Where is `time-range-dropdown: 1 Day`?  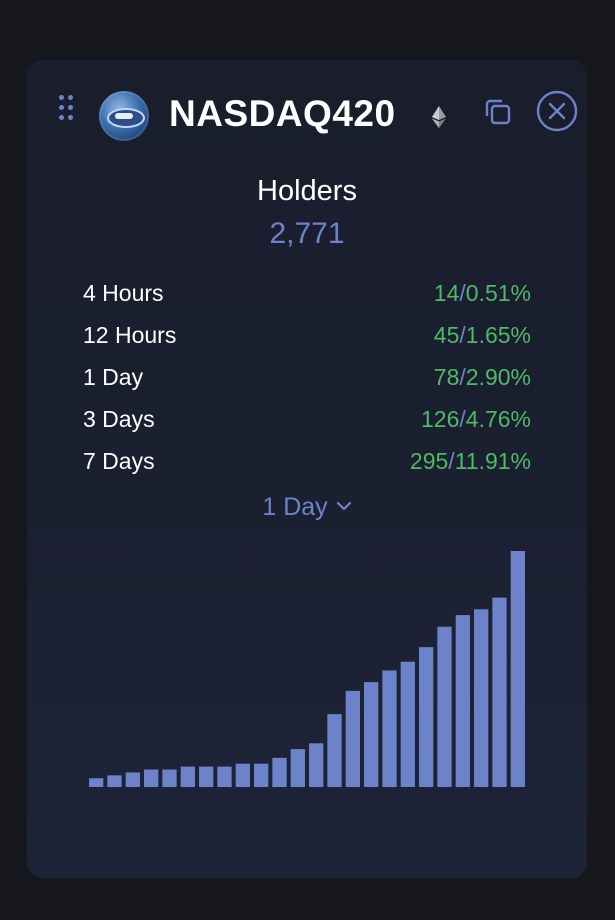 time-range-dropdown: 1 Day is located at coordinates (307, 511).